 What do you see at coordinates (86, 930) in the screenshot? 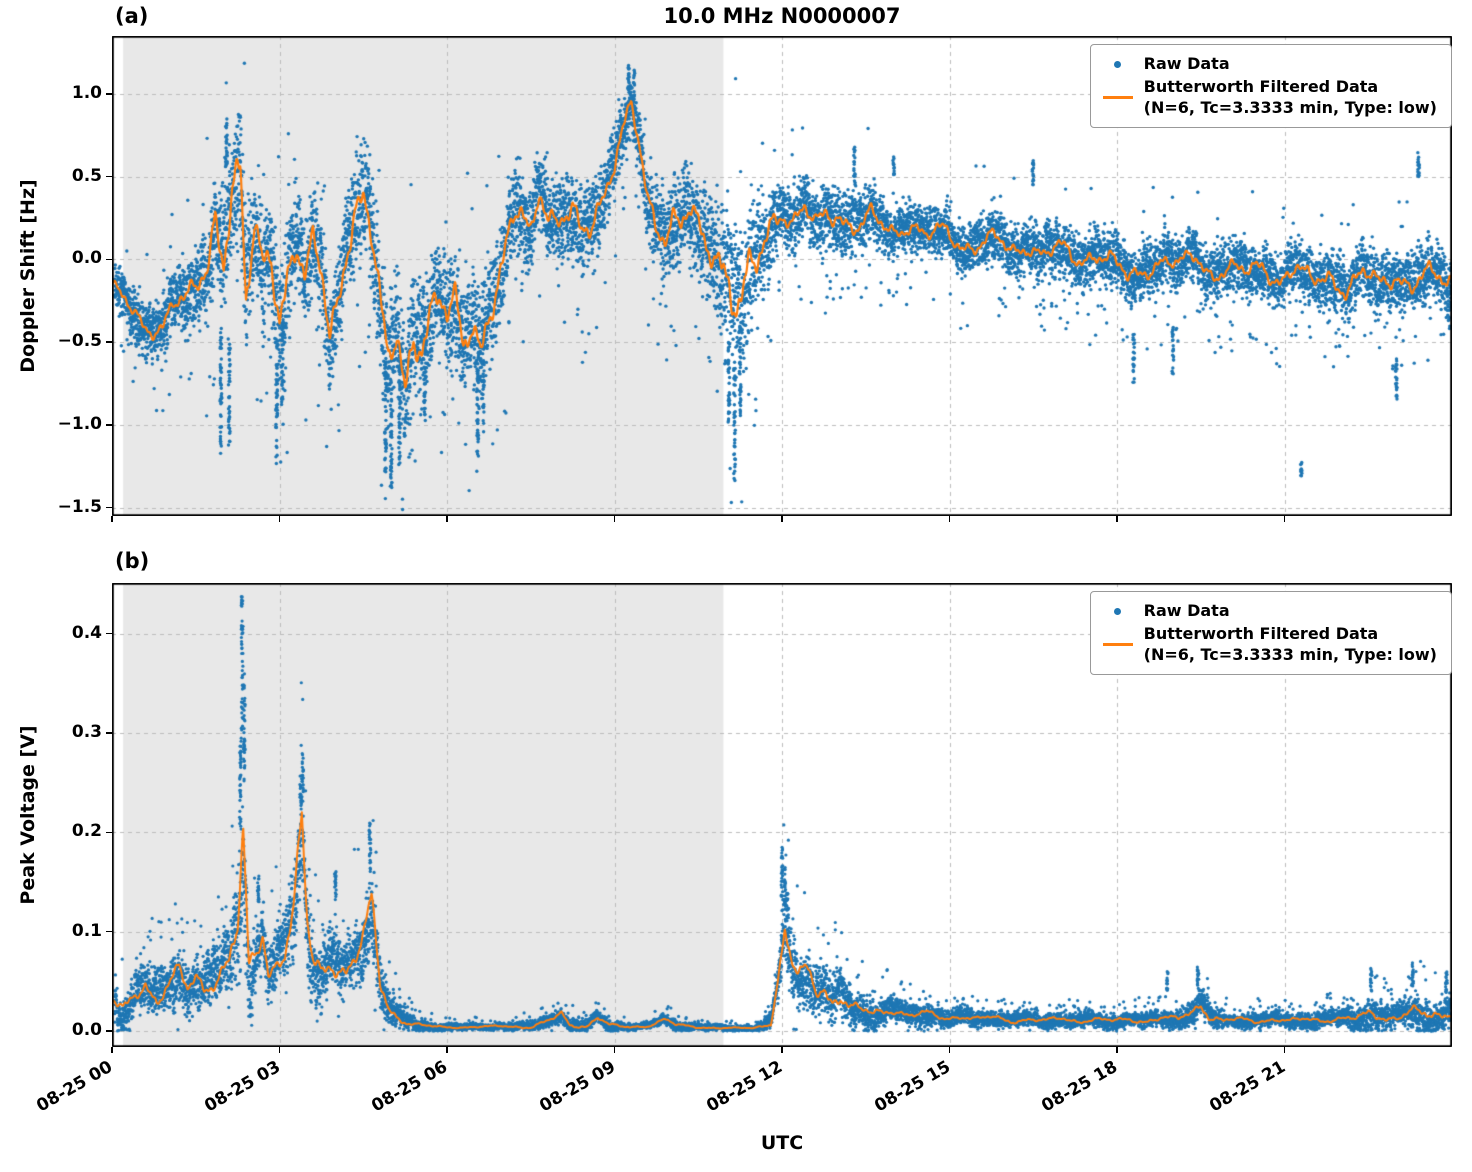
I see `y-tick-label: 0.1` at bounding box center [86, 930].